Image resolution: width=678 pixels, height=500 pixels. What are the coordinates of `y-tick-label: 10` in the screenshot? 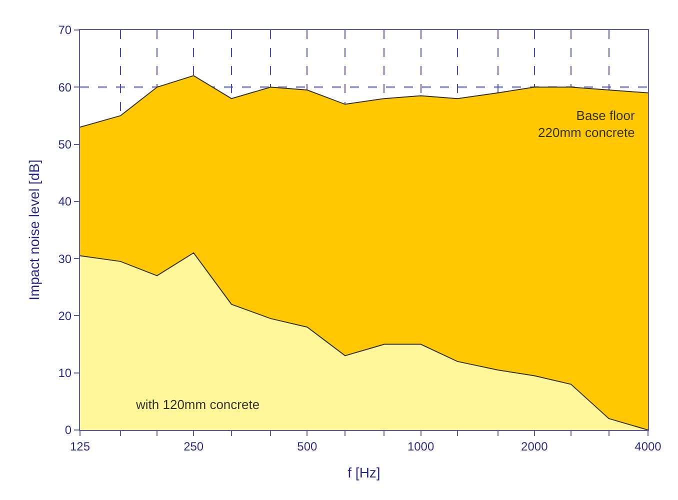 It's located at (65, 373).